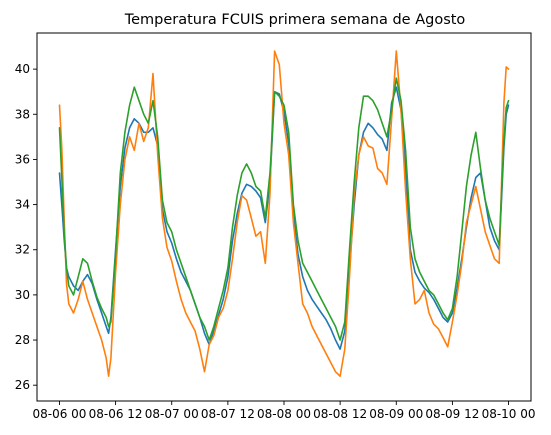 This screenshot has height=435, width=551. What do you see at coordinates (22, 205) in the screenshot?
I see `y-tick-label: 34` at bounding box center [22, 205].